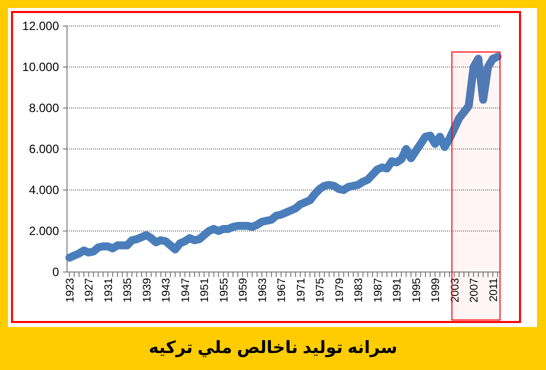 This screenshot has height=370, width=546. What do you see at coordinates (56, 272) in the screenshot?
I see `y-tick-label: 0` at bounding box center [56, 272].